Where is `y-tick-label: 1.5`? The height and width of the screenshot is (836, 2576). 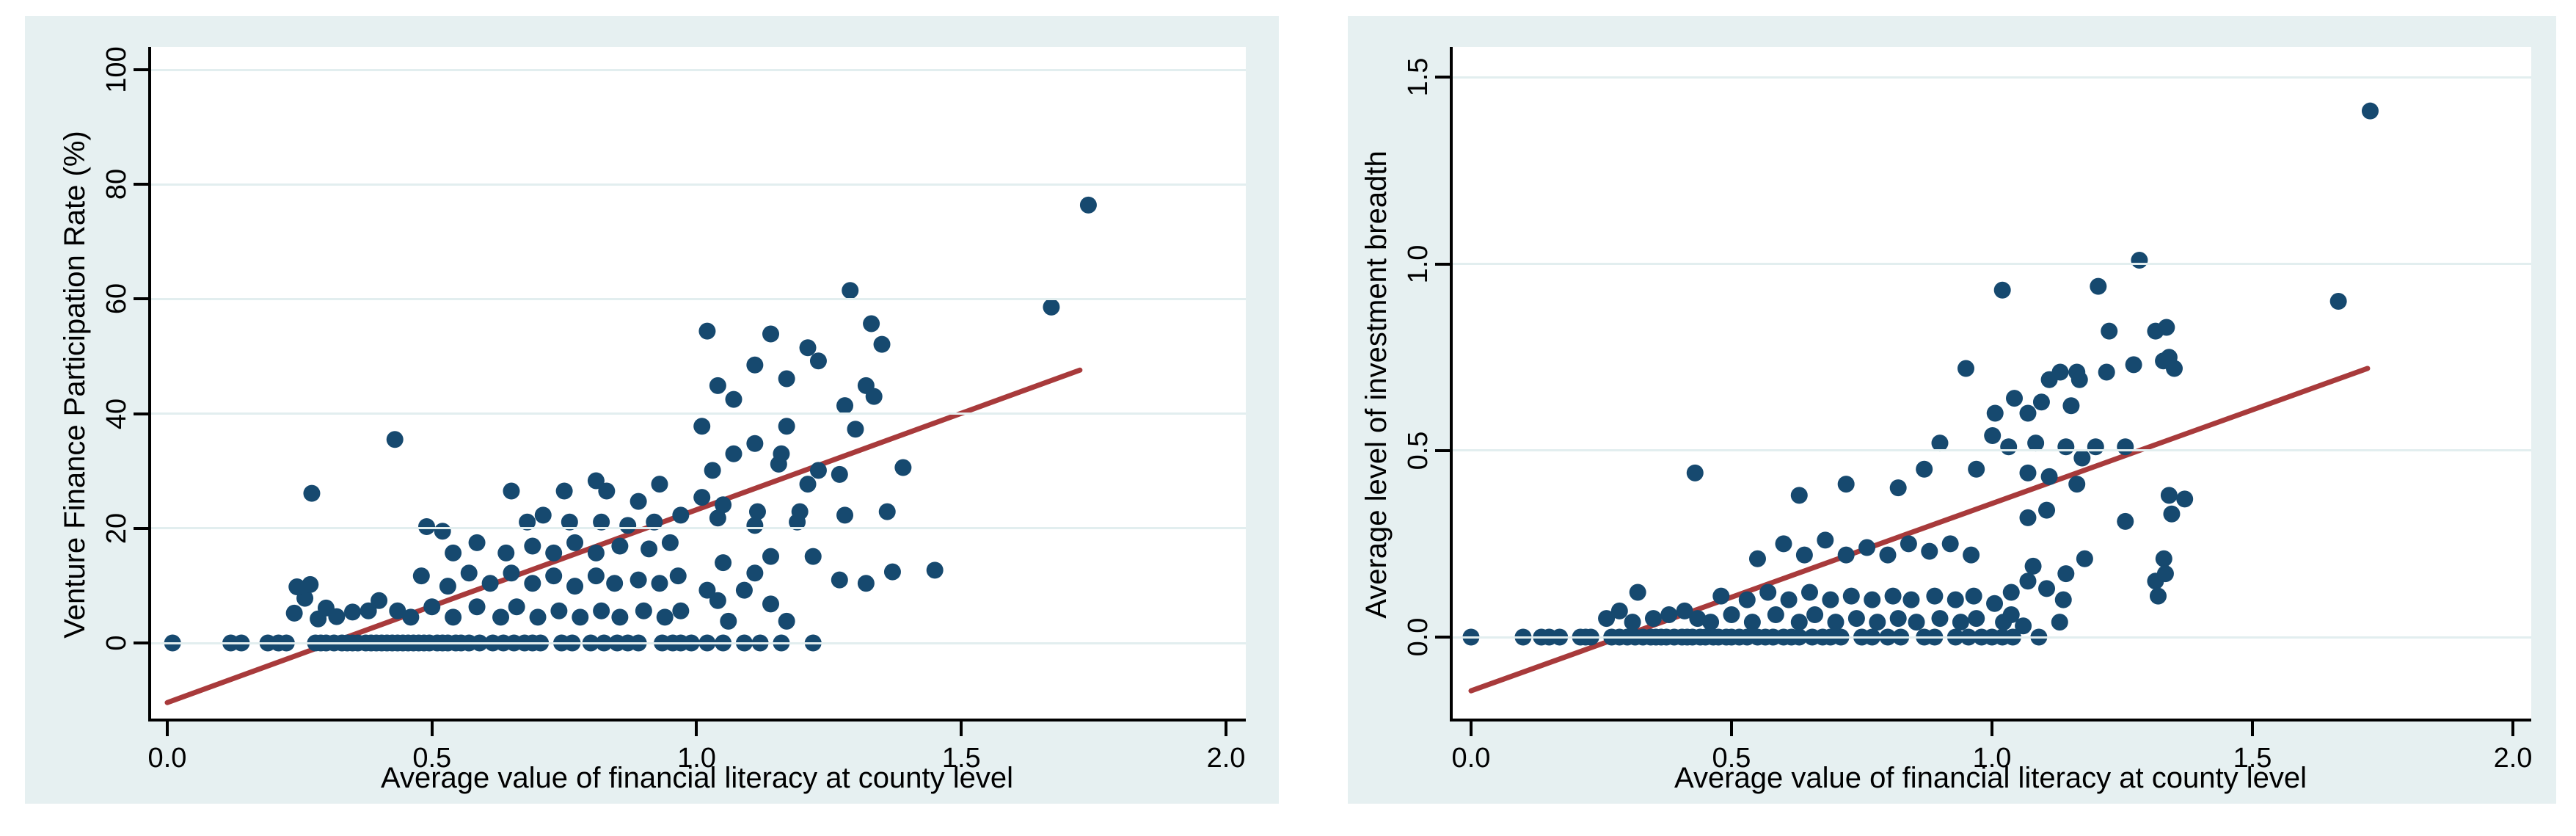 y-tick-label: 1.5 is located at coordinates (1418, 78).